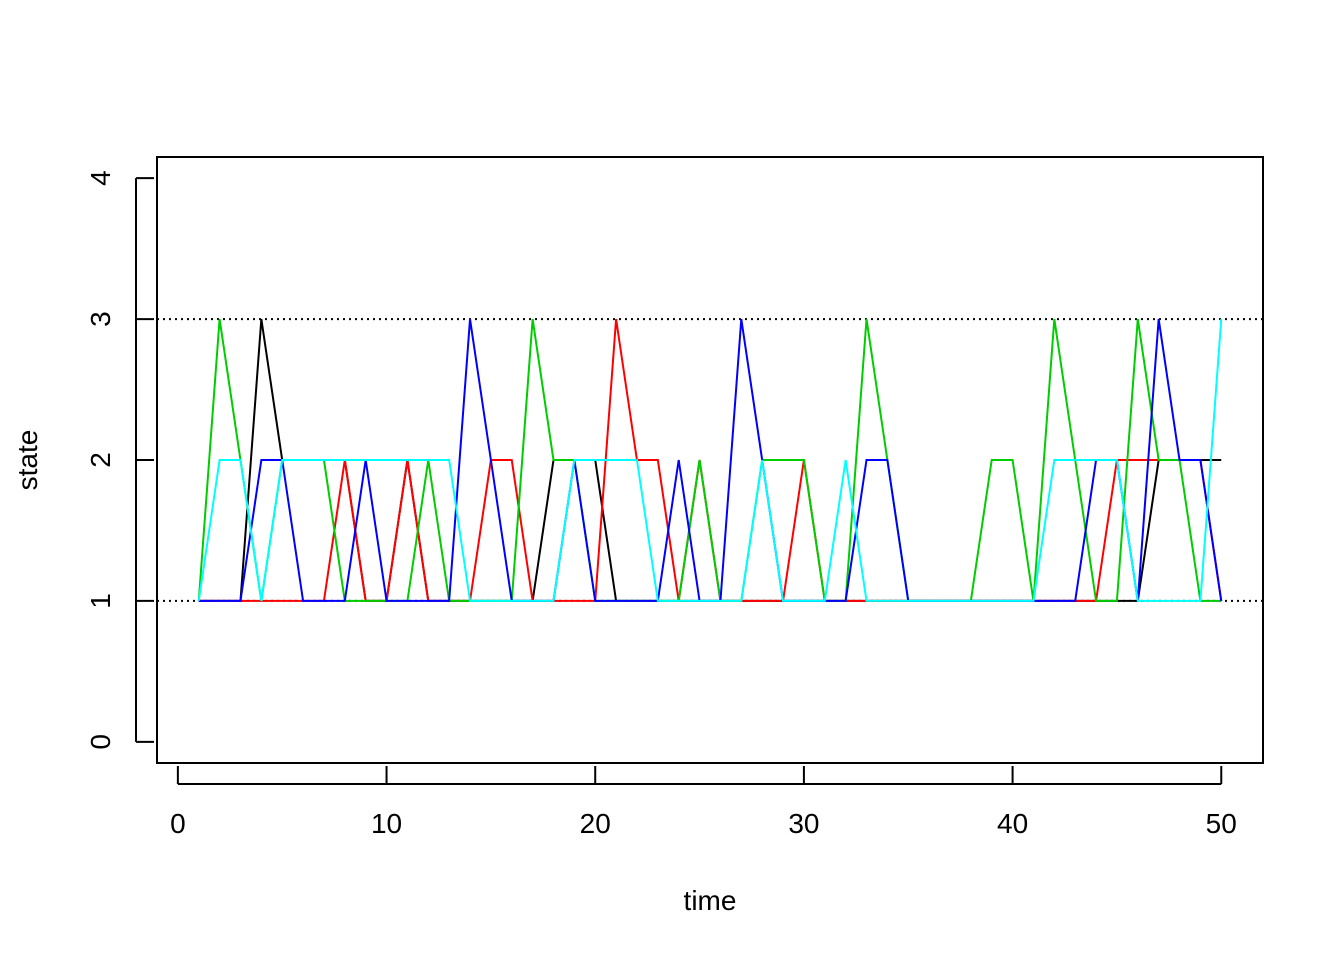  What do you see at coordinates (803, 823) in the screenshot?
I see `x-tick-label: 30` at bounding box center [803, 823].